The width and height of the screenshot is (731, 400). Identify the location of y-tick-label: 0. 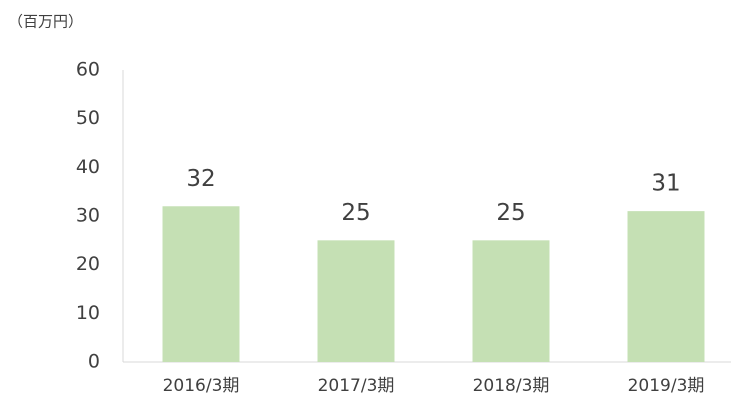
(94, 362).